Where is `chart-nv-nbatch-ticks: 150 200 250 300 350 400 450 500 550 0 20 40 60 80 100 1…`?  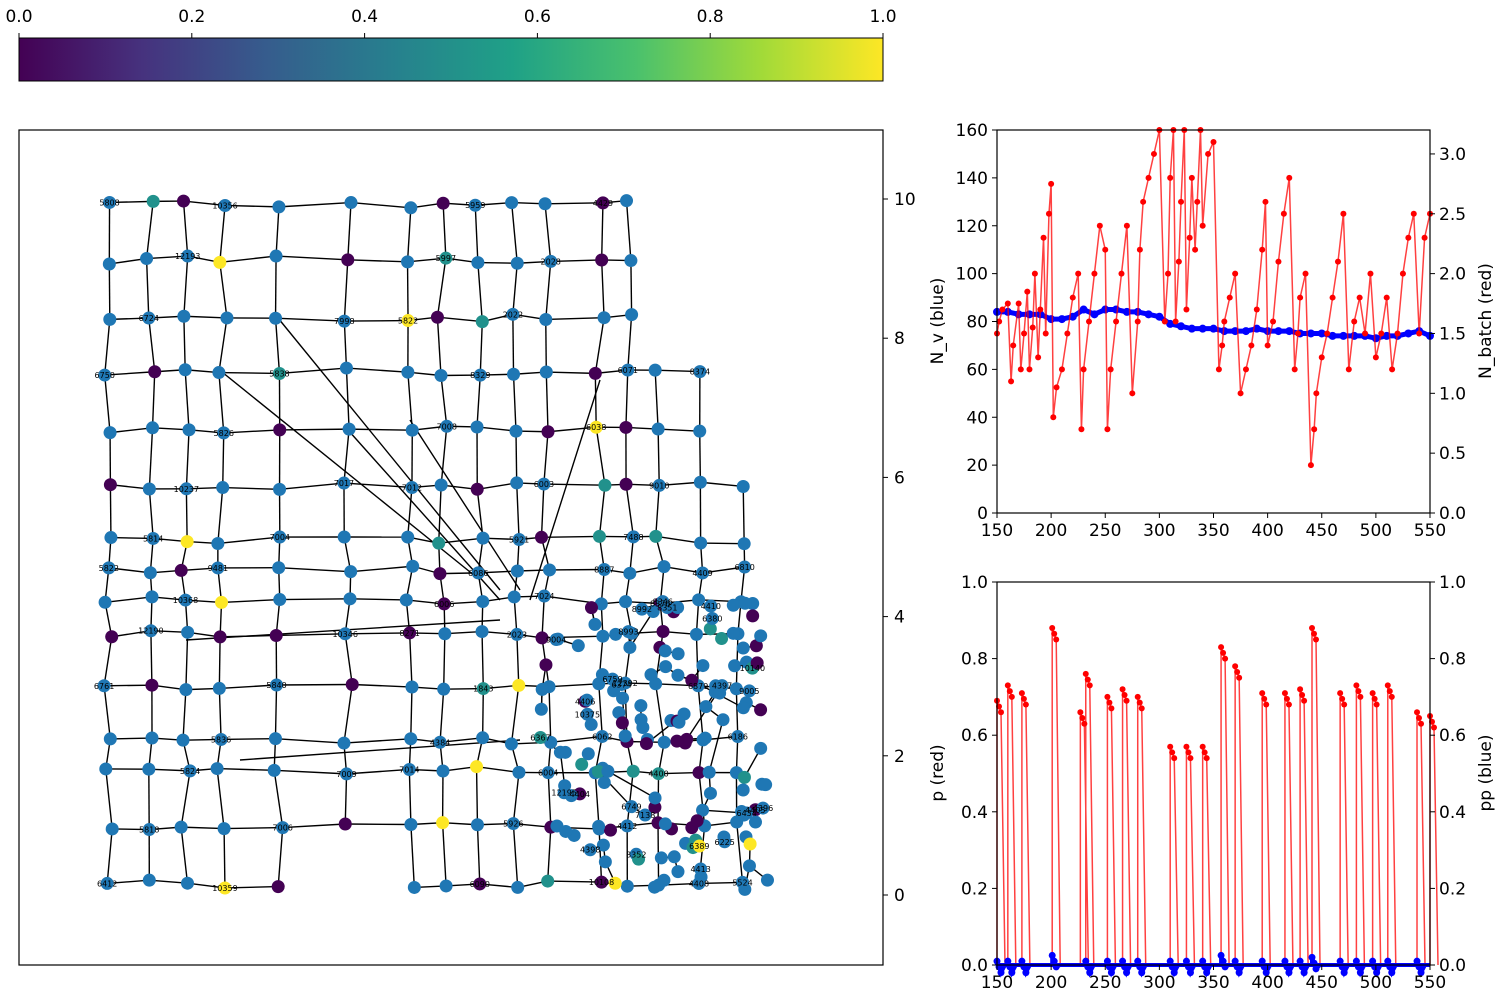
chart-nv-nbatch-ticks: 150 200 250 300 350 400 450 500 550 0 20 40 60 80 100 1… is located at coordinates (1211, 331).